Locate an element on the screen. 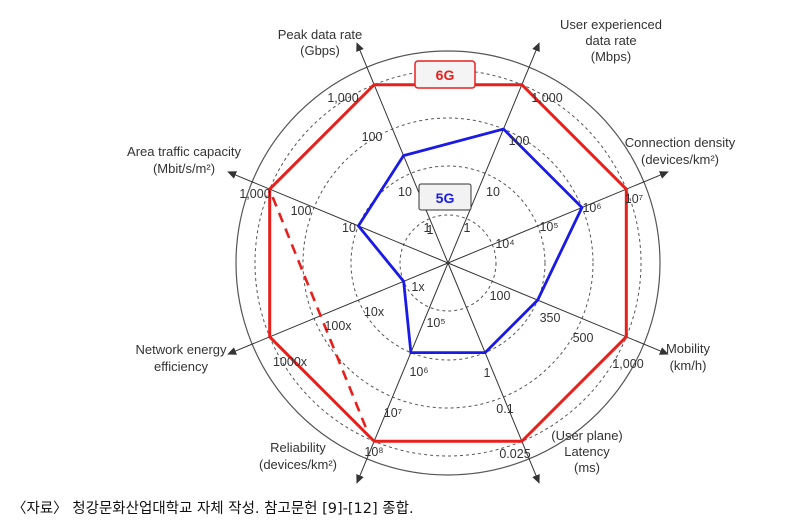 Image resolution: width=790 pixels, height=532 pixels. tick-label-conn_density-3: 10⁷ is located at coordinates (634, 199).